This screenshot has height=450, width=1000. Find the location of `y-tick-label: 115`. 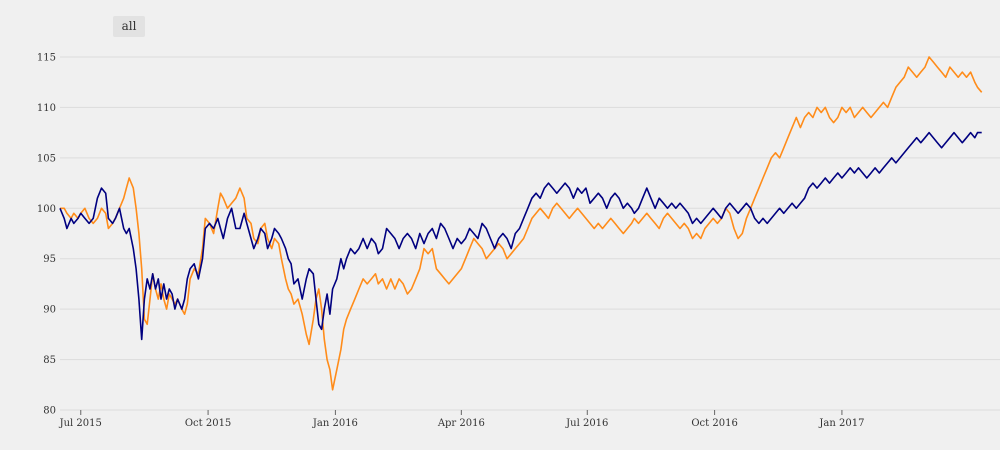

y-tick-label: 115 is located at coordinates (46, 58).